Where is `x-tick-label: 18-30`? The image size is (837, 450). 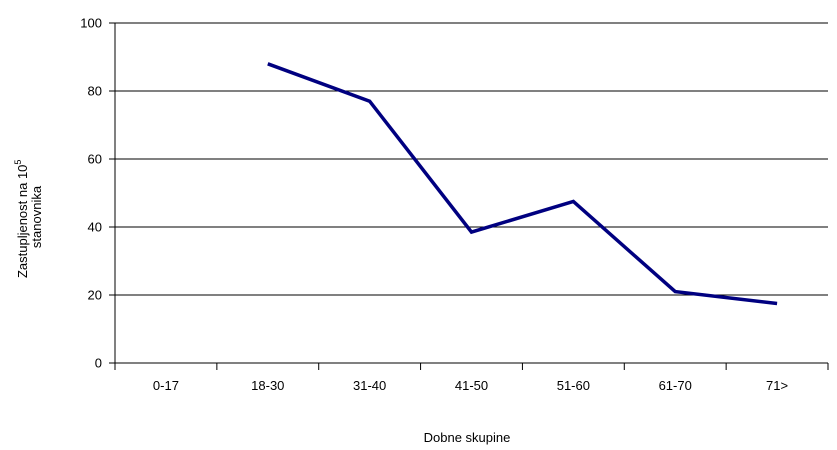 x-tick-label: 18-30 is located at coordinates (267, 385).